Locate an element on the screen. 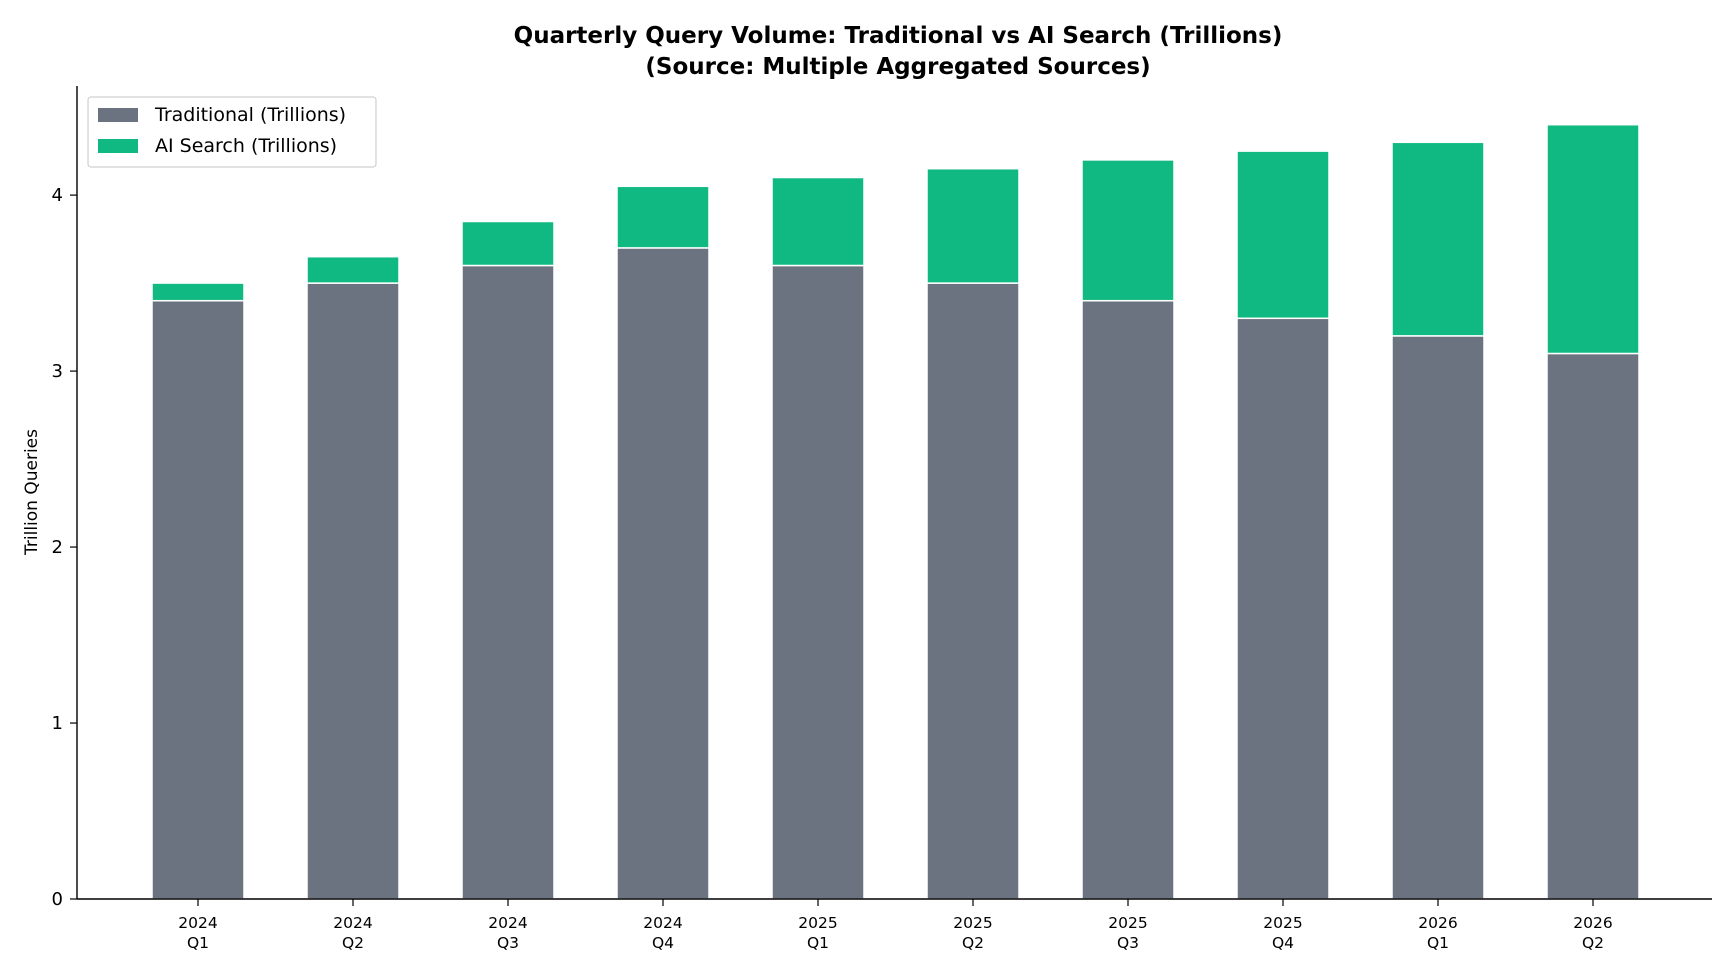 Image resolution: width=1727 pixels, height=972 pixels. x-tick-label-4: 2025 Q1 is located at coordinates (817, 933).